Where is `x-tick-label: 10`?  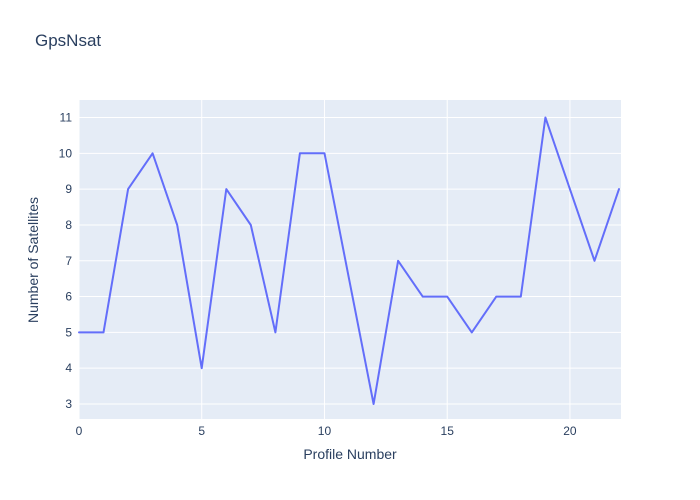 x-tick-label: 10 is located at coordinates (325, 431).